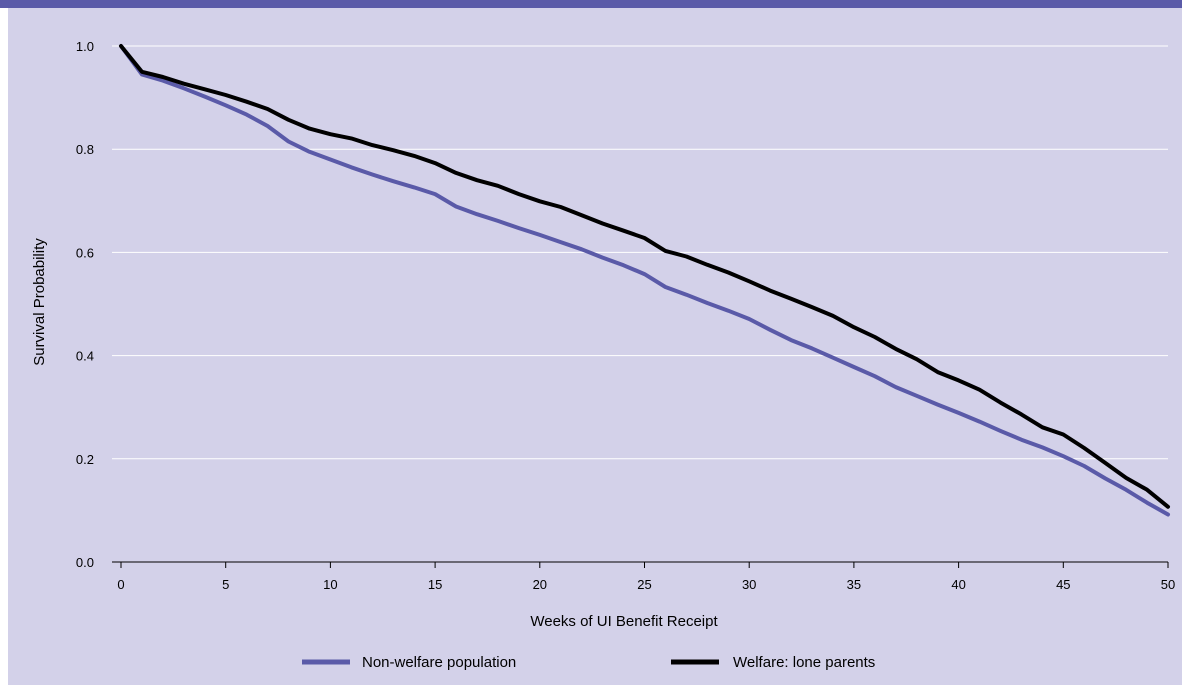  What do you see at coordinates (854, 584) in the screenshot?
I see `x-tick-label: 35` at bounding box center [854, 584].